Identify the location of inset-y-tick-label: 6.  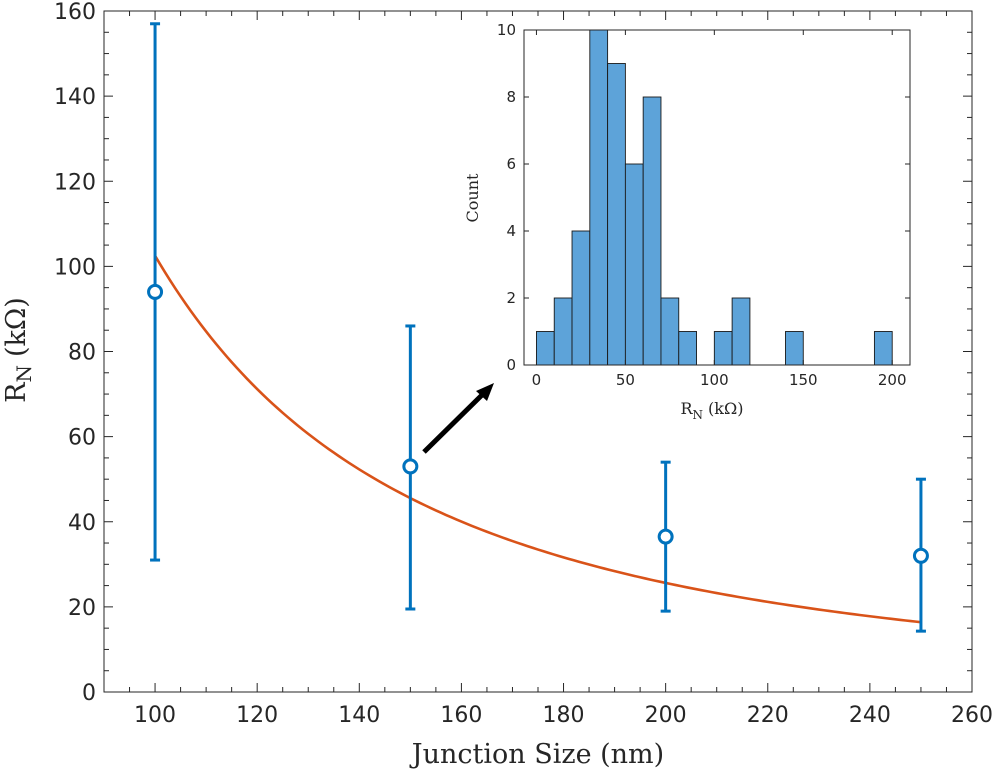
(511, 164).